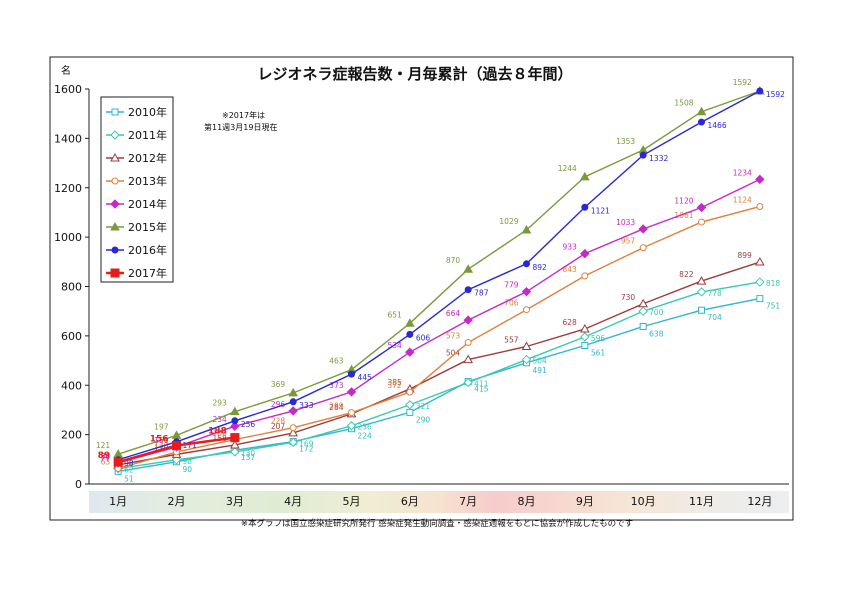  I want to click on data-label: 1332, so click(658, 158).